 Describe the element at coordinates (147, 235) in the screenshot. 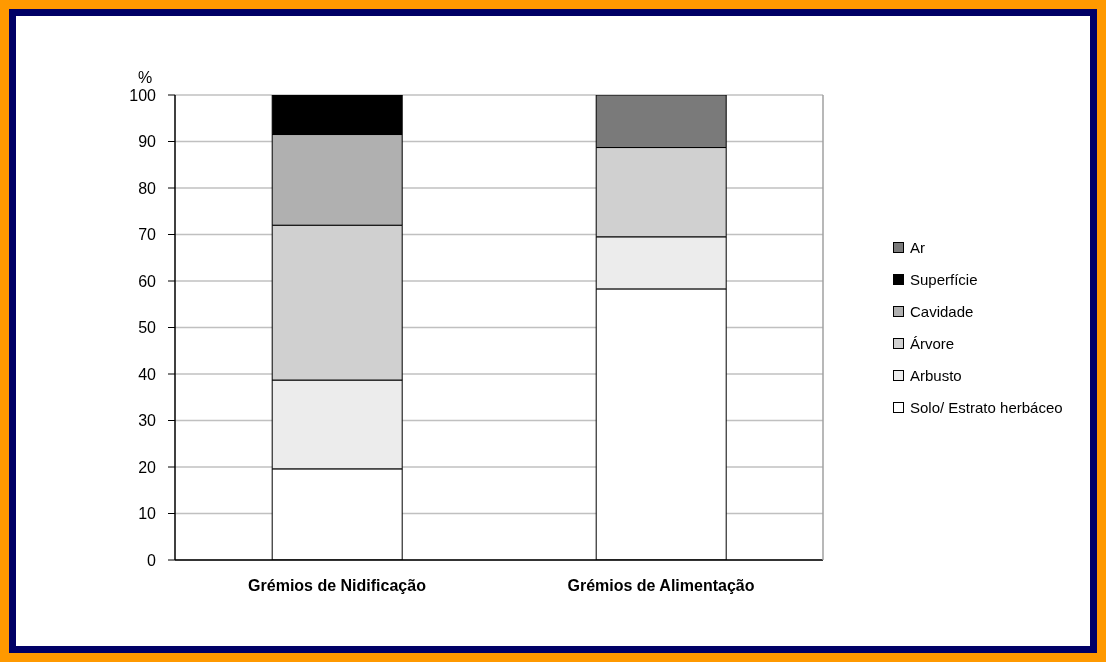

I see `y-tick-label: 70` at that location.